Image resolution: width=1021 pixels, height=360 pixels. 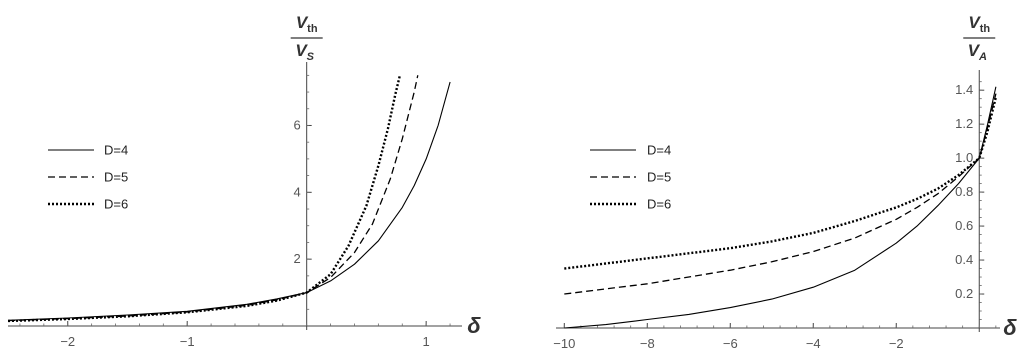 I want to click on y-tick-label: 0.4, so click(x=964, y=259).